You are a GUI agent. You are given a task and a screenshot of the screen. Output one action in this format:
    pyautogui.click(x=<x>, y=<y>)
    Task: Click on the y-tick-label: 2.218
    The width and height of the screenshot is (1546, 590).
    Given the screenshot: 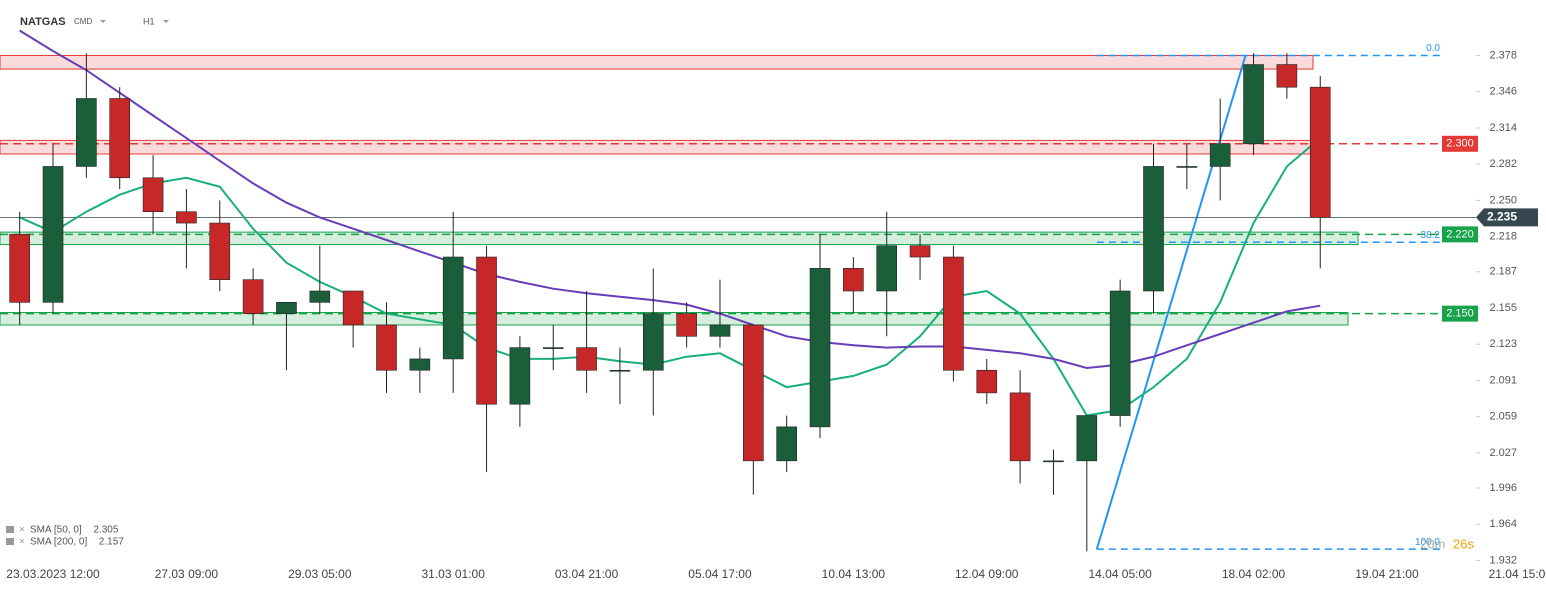 What is the action you would take?
    pyautogui.click(x=1503, y=237)
    